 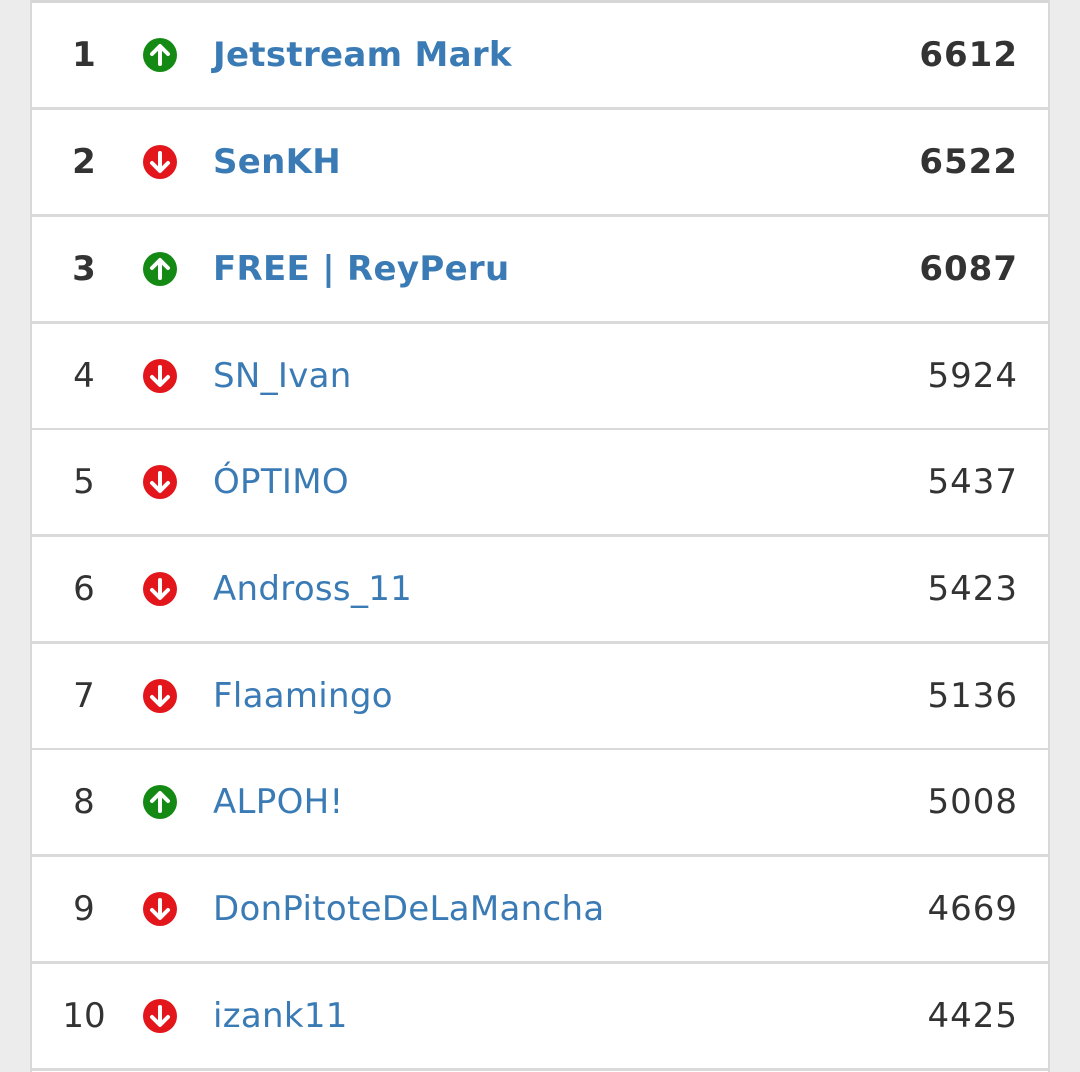 I want to click on rank-number: 8, so click(x=84, y=802).